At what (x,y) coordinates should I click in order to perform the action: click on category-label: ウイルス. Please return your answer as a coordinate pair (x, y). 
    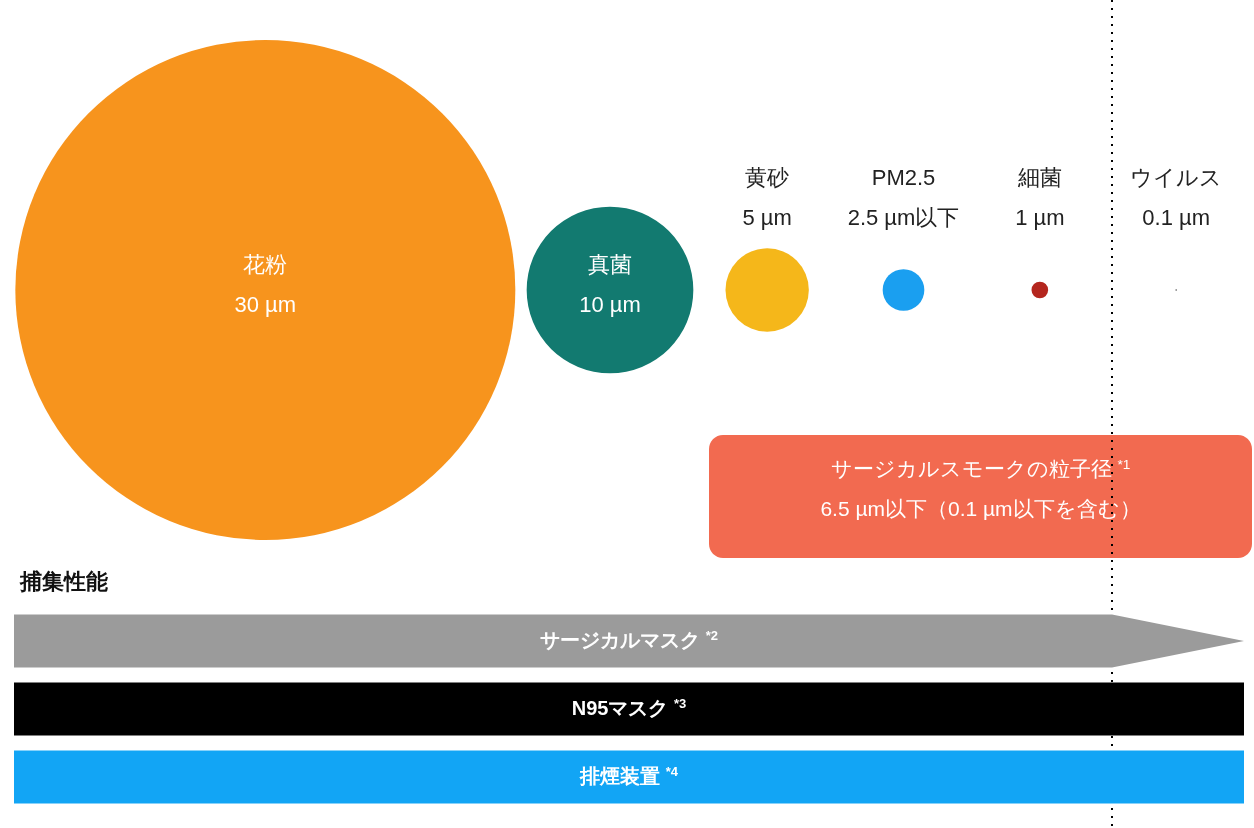
    Looking at the image, I should click on (1176, 177).